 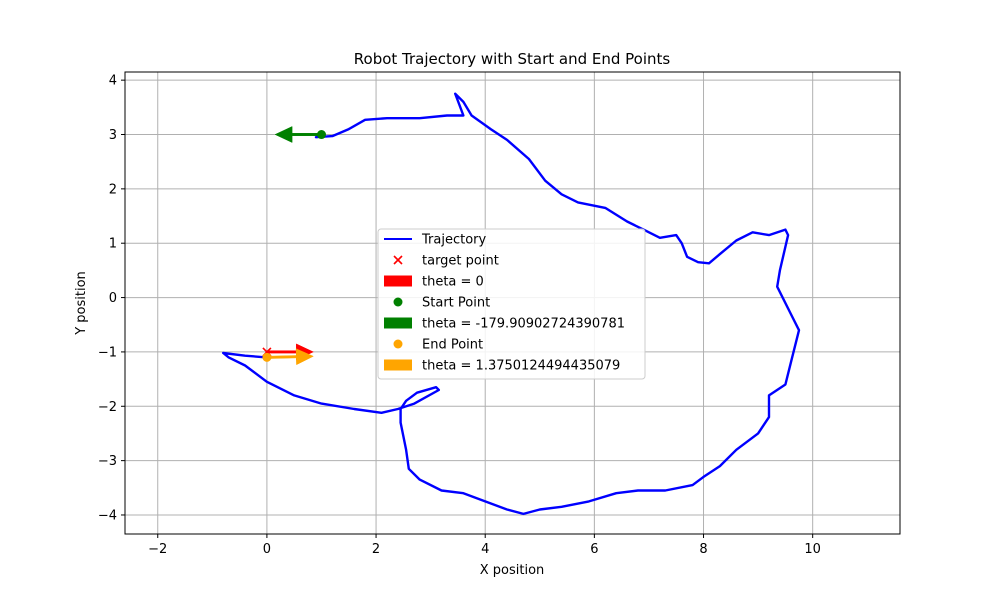 I want to click on legend-label: Trajectory, so click(x=453, y=240).